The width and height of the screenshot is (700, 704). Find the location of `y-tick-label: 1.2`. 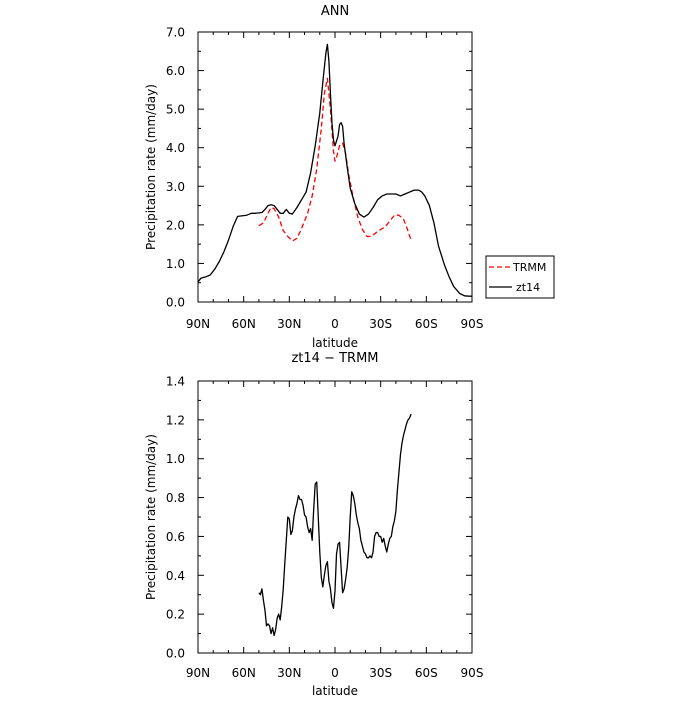

y-tick-label: 1.2 is located at coordinates (175, 420).